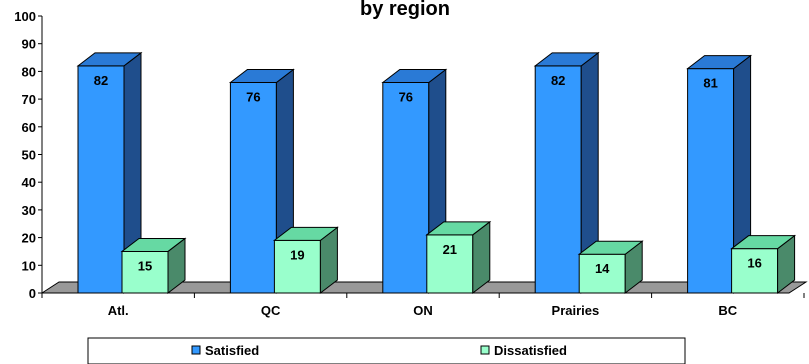  Describe the element at coordinates (405, 10) in the screenshot. I see `chart-title: by region` at that location.